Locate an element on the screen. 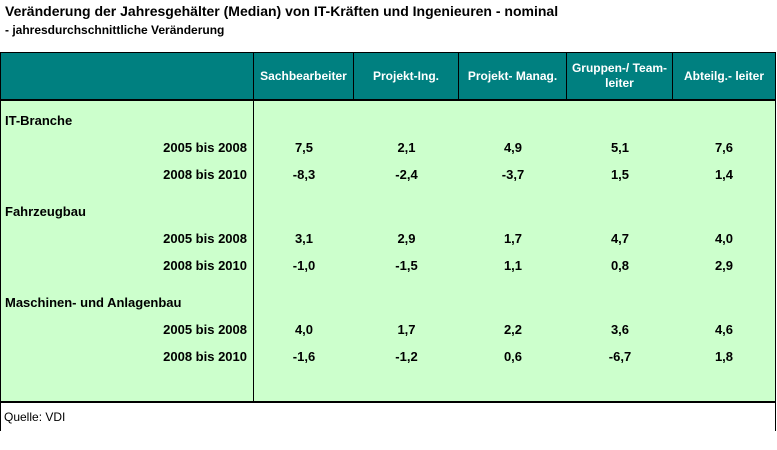 The width and height of the screenshot is (777, 450). value-cell: 2,2 is located at coordinates (513, 329).